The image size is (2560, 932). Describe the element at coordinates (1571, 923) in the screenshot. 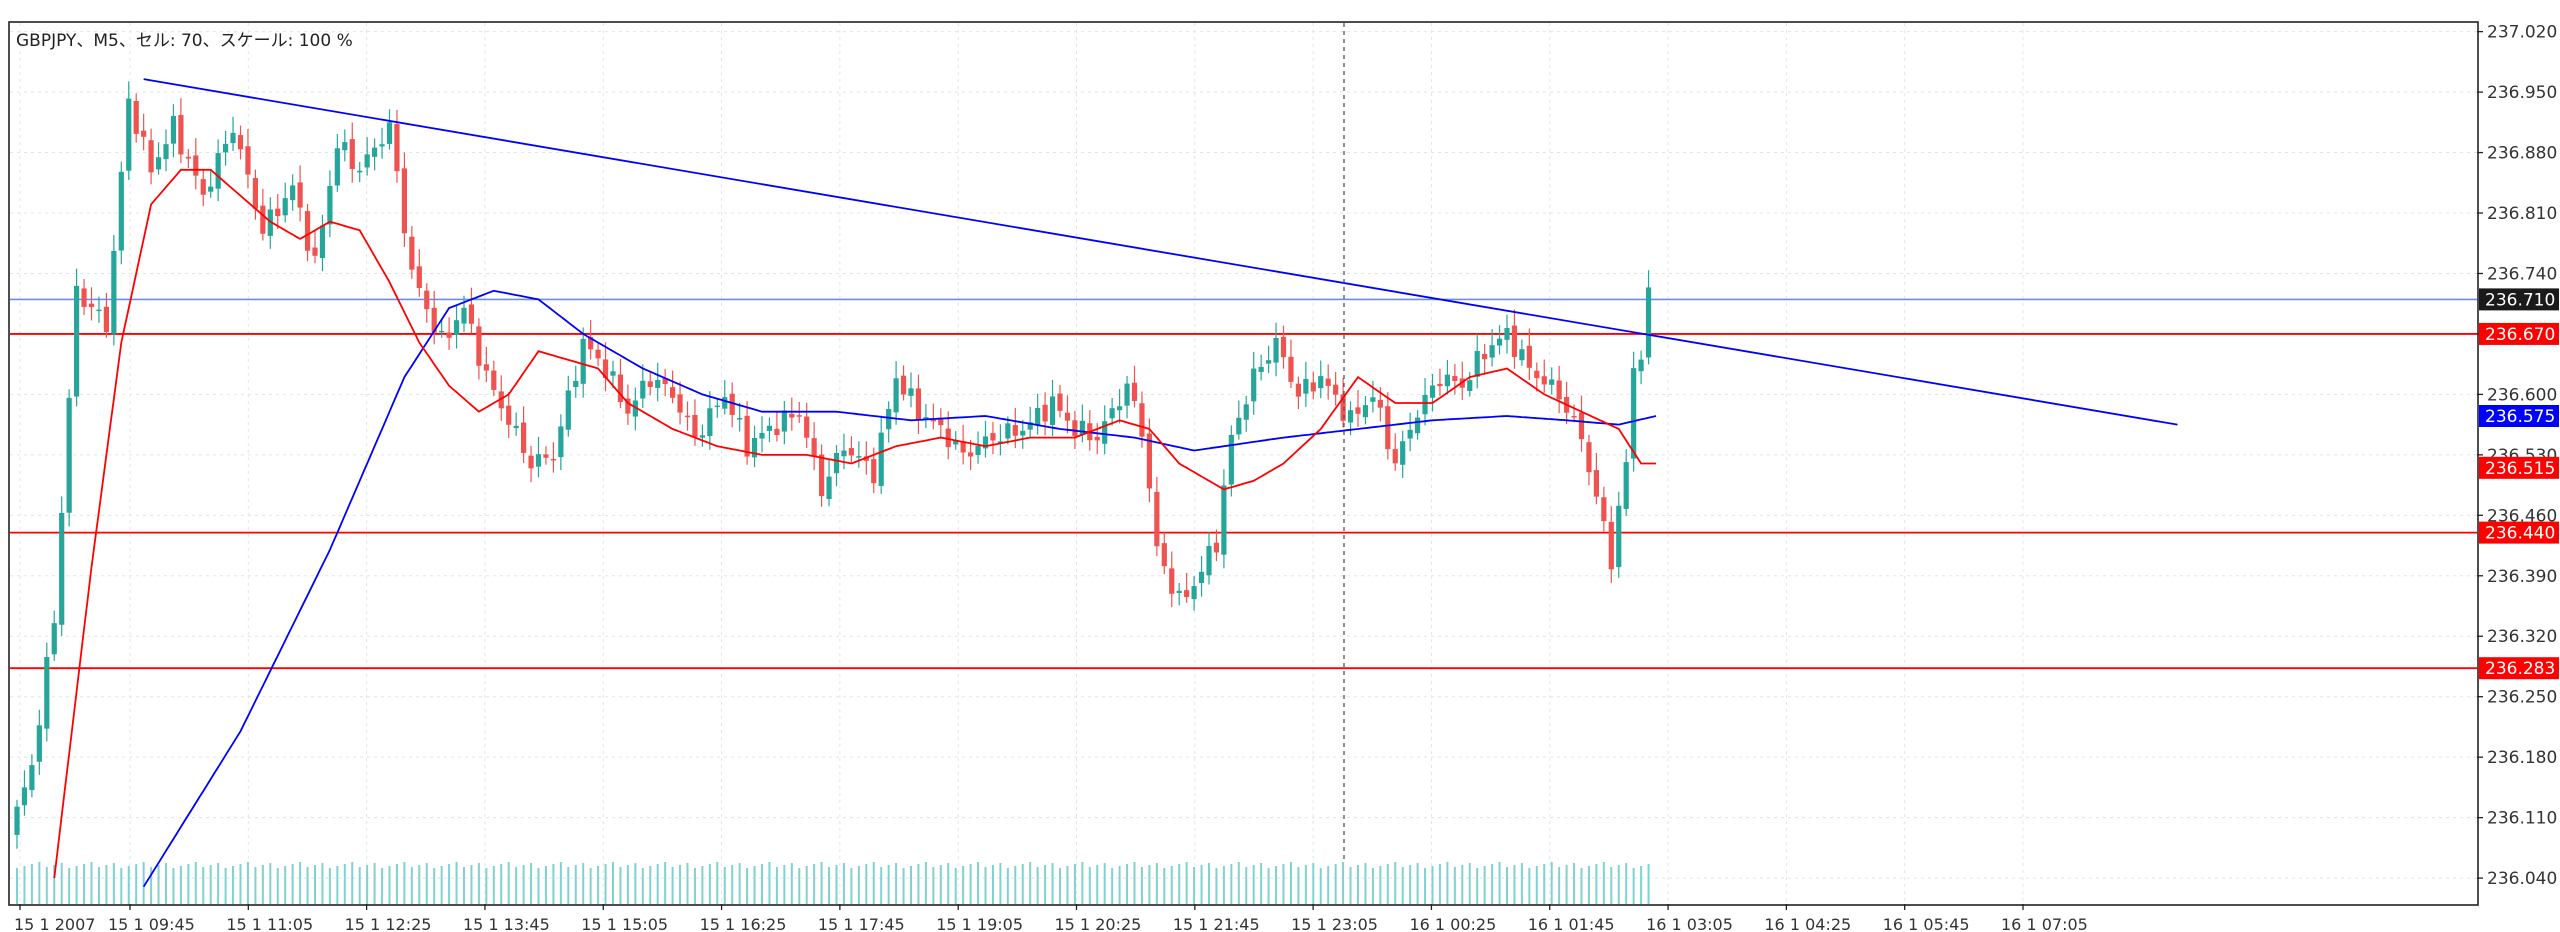

I see `time-tick-label: 16 1 01:45` at that location.